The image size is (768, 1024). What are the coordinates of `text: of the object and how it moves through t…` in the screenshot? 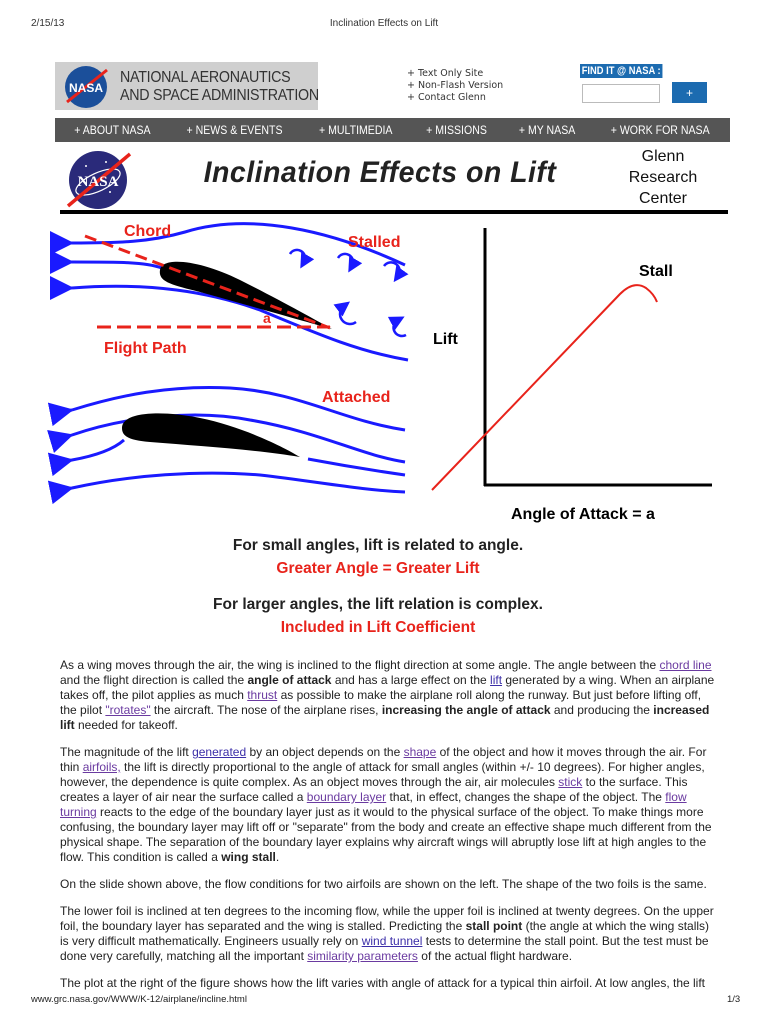 It's located at (383, 759).